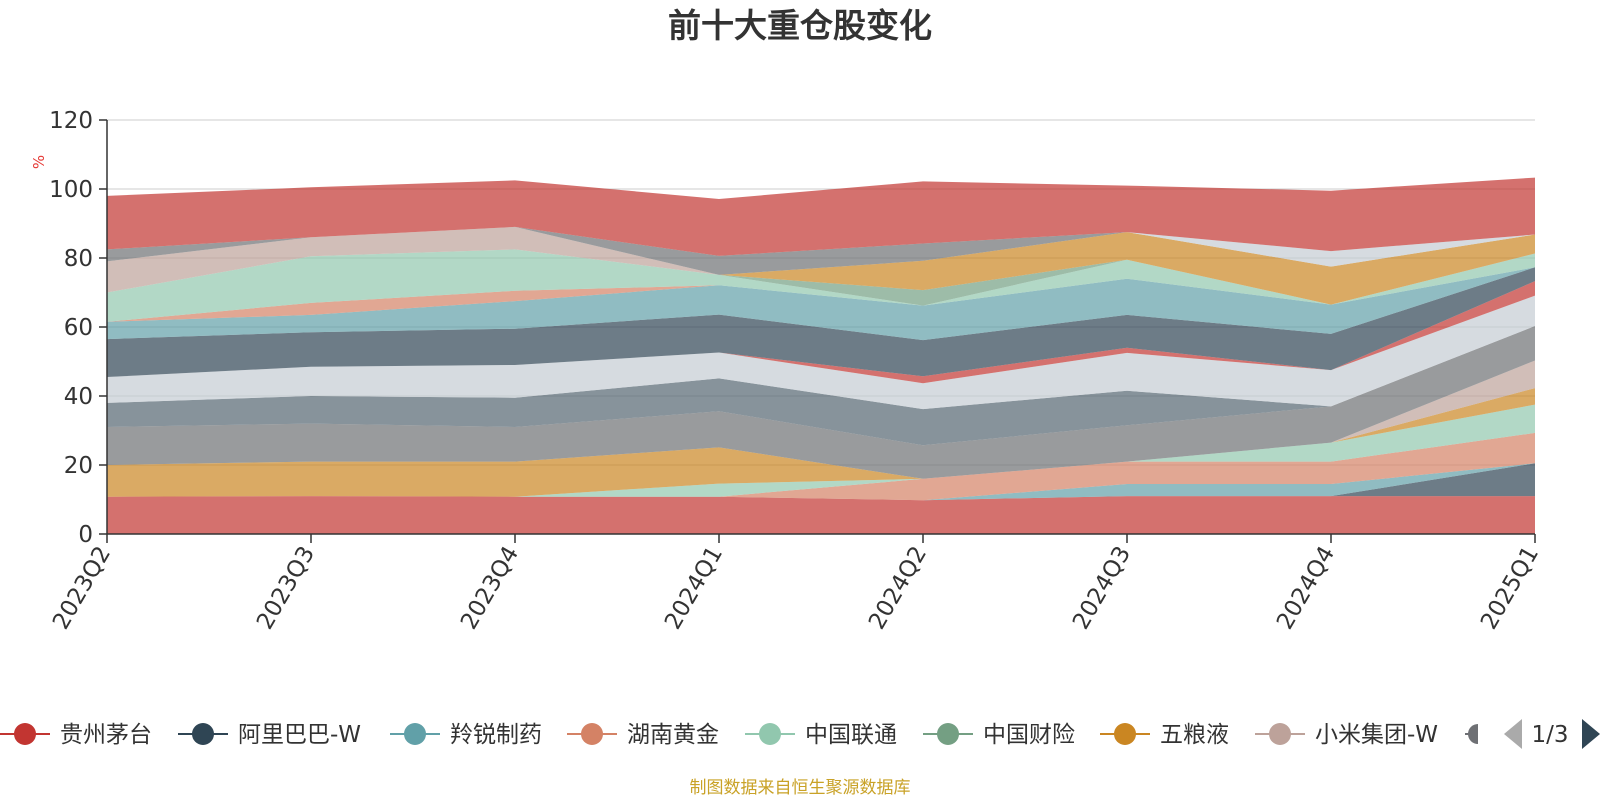 This screenshot has height=800, width=1600. What do you see at coordinates (694, 588) in the screenshot?
I see `x-tick-label: 2024Q1` at bounding box center [694, 588].